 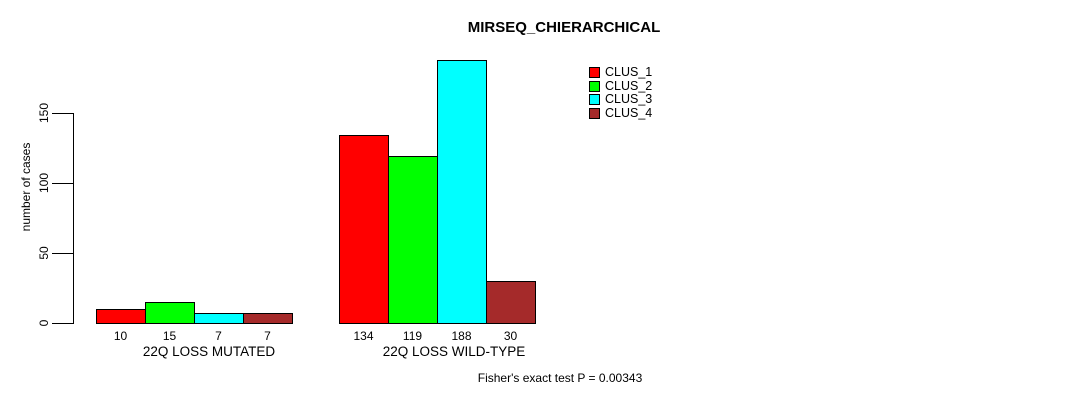 I want to click on legend-item-clus_1: CLUS_1, so click(x=620, y=73).